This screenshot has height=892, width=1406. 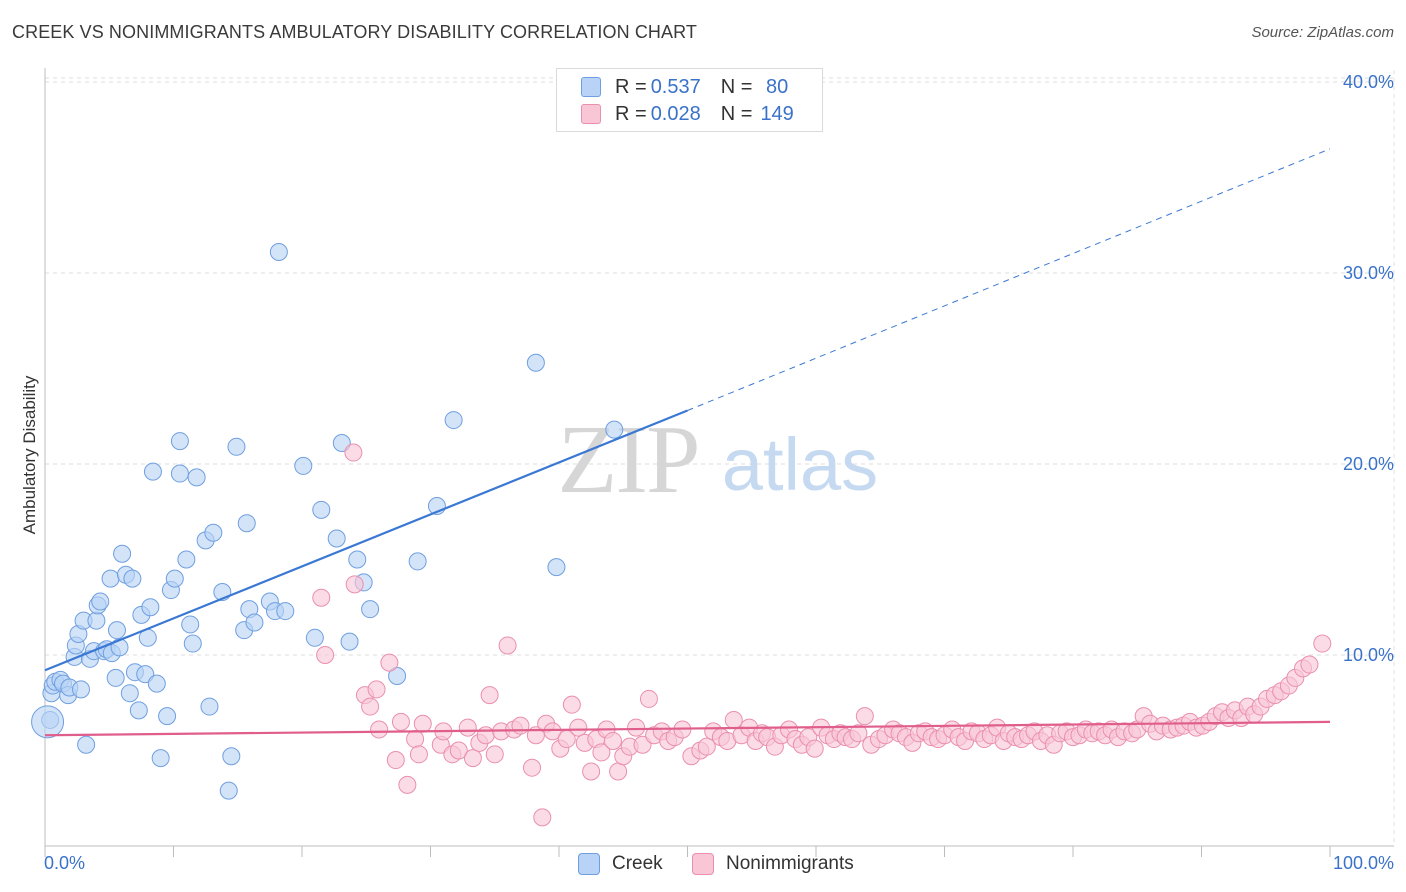 What do you see at coordinates (628, 460) in the screenshot?
I see `watermark-zip: ZIP` at bounding box center [628, 460].